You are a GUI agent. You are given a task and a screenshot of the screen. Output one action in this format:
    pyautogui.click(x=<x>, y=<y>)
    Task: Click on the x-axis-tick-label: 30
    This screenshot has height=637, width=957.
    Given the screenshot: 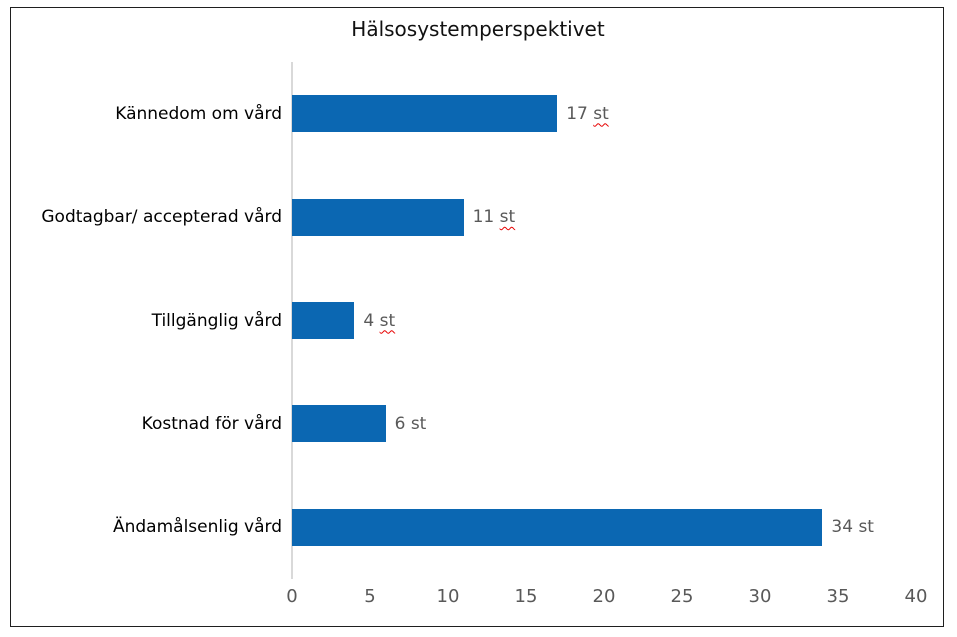 What is the action you would take?
    pyautogui.click(x=760, y=596)
    